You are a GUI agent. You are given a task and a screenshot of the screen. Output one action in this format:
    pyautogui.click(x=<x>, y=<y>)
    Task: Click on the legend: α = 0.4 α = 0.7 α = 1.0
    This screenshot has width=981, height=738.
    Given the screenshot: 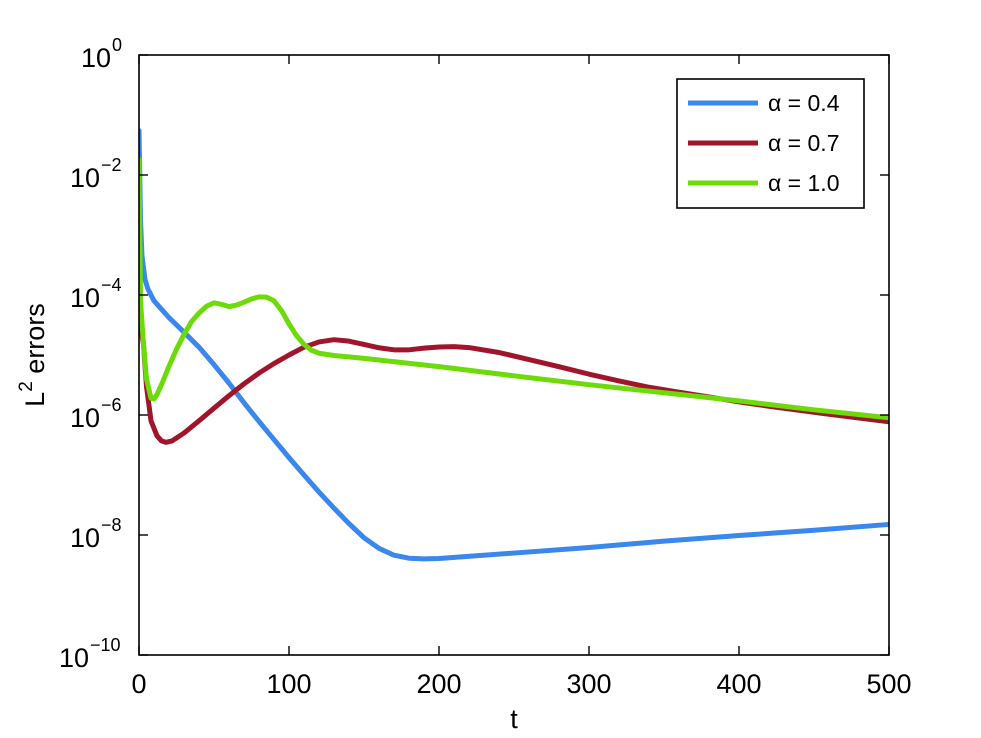 What is the action you would take?
    pyautogui.click(x=770, y=143)
    